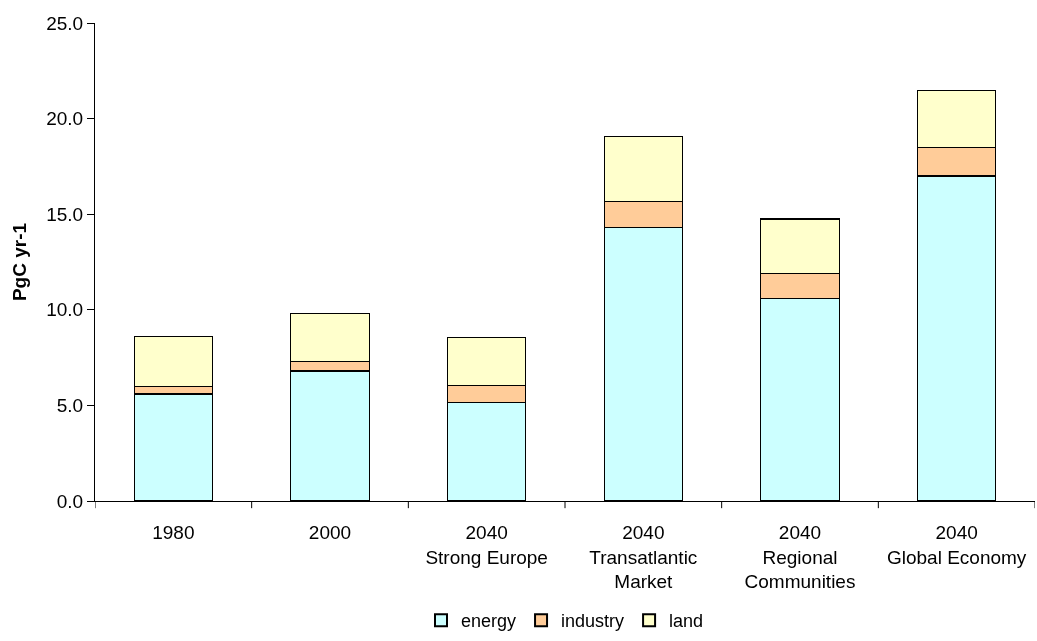 Image resolution: width=1037 pixels, height=641 pixels. Describe the element at coordinates (20, 262) in the screenshot. I see `y-axis-title: PgC yr-1` at that location.